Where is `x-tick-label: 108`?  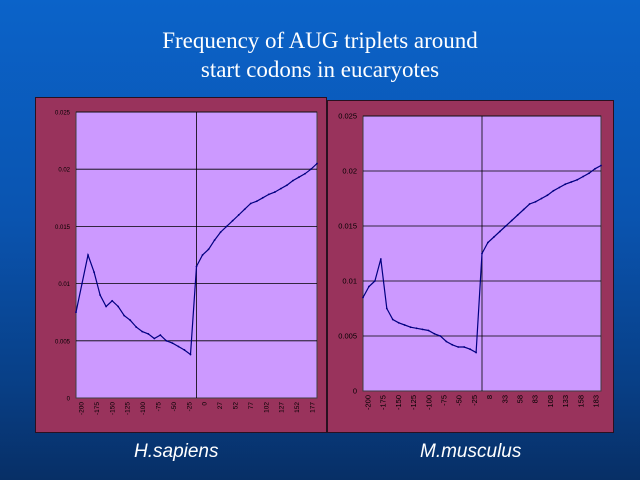
x-tick-label: 108 is located at coordinates (550, 401).